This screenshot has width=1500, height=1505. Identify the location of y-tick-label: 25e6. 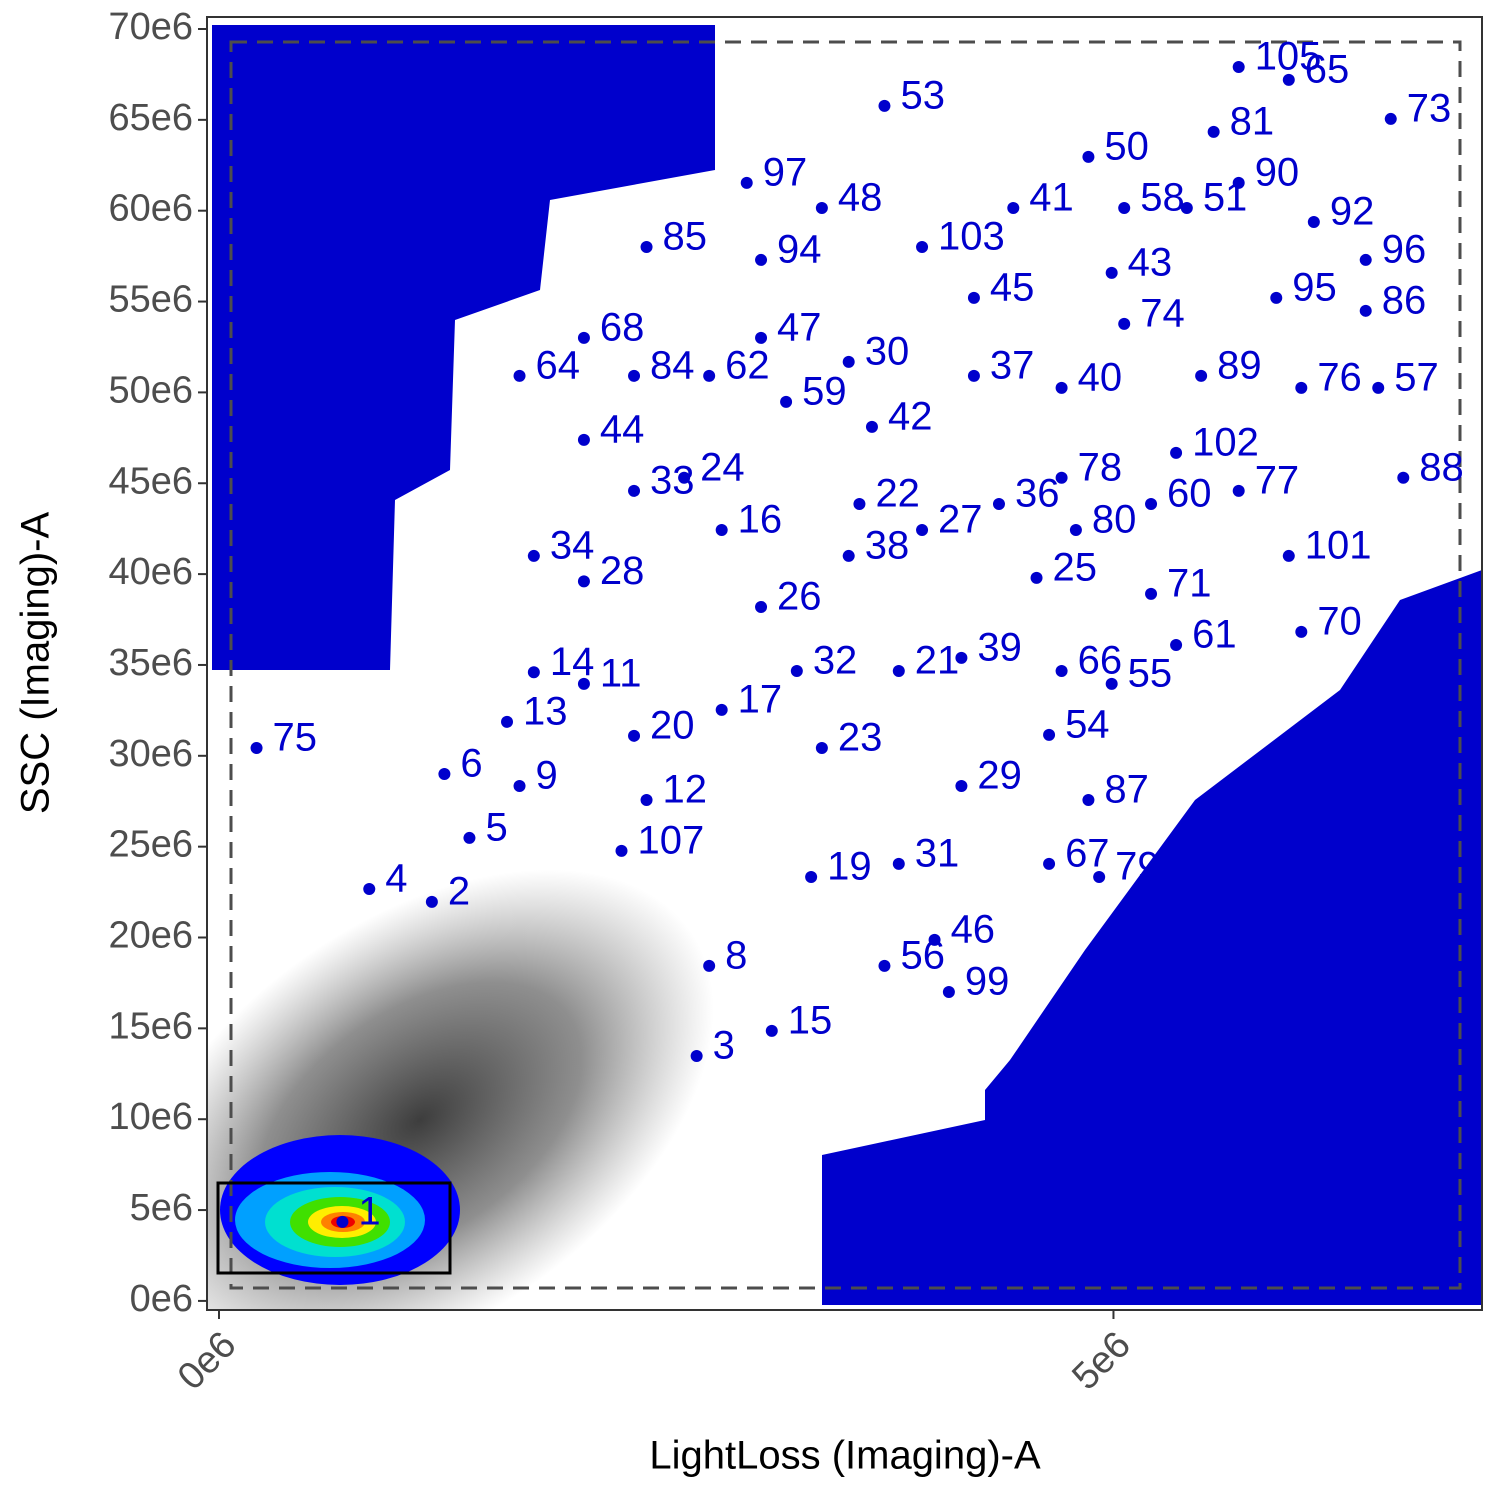
(150, 845).